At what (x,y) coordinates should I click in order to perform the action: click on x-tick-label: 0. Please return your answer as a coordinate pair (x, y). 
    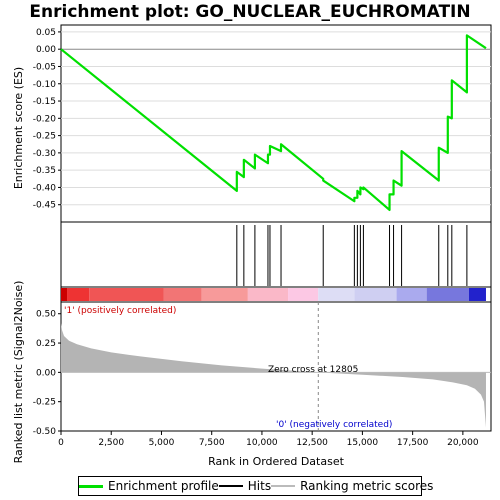
    Looking at the image, I should click on (61, 443).